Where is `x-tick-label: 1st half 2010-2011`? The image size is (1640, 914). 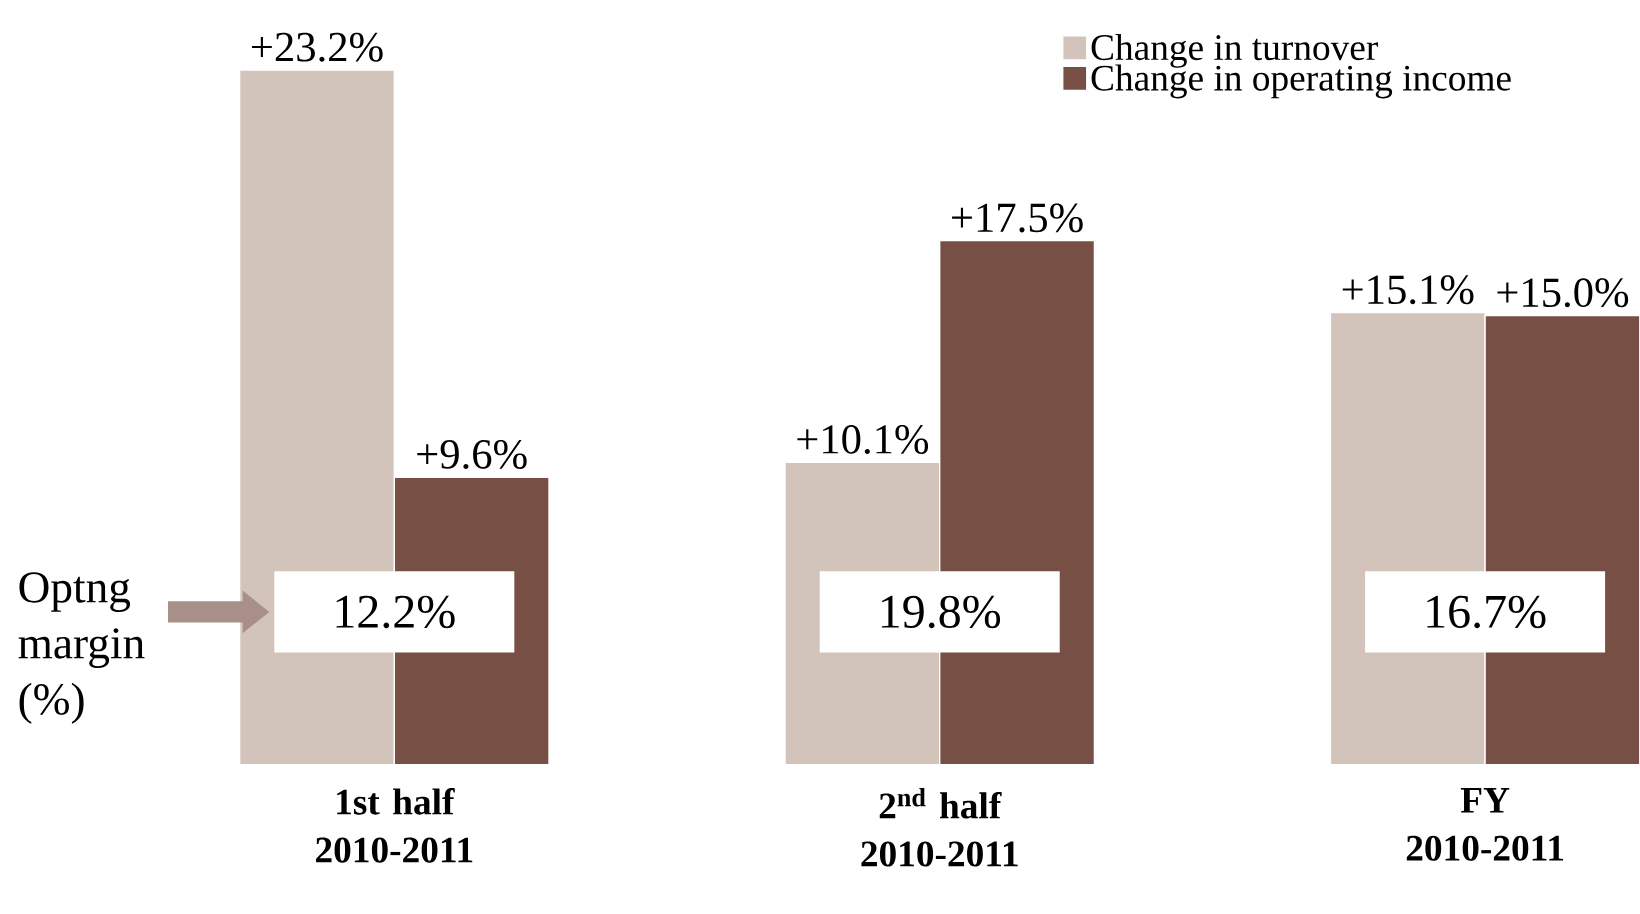 x-tick-label: 1st half 2010-2011 is located at coordinates (394, 825).